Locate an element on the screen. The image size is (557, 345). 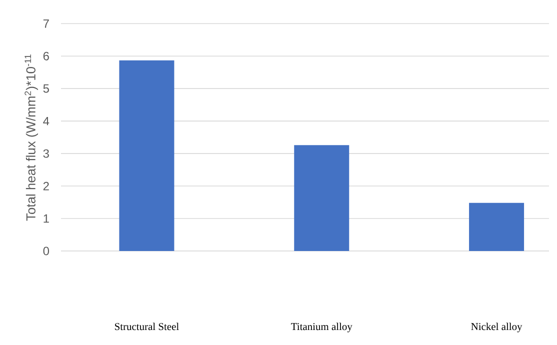
y-tick-label: 6 is located at coordinates (46, 56).